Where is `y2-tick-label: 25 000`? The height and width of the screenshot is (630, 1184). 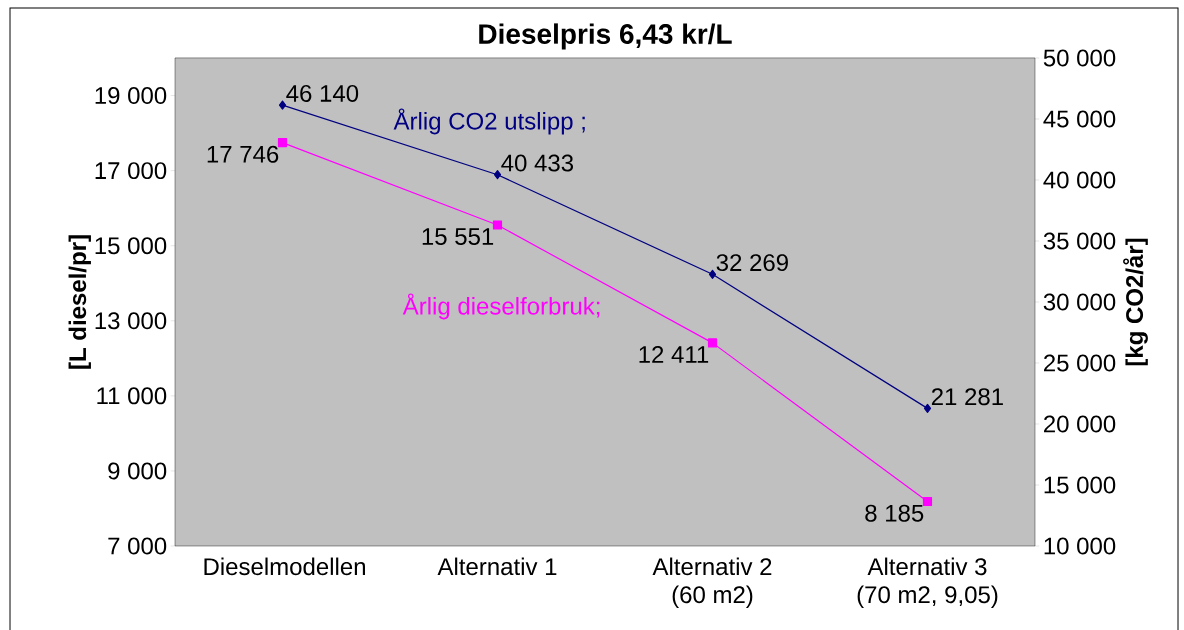 y2-tick-label: 25 000 is located at coordinates (1080, 363).